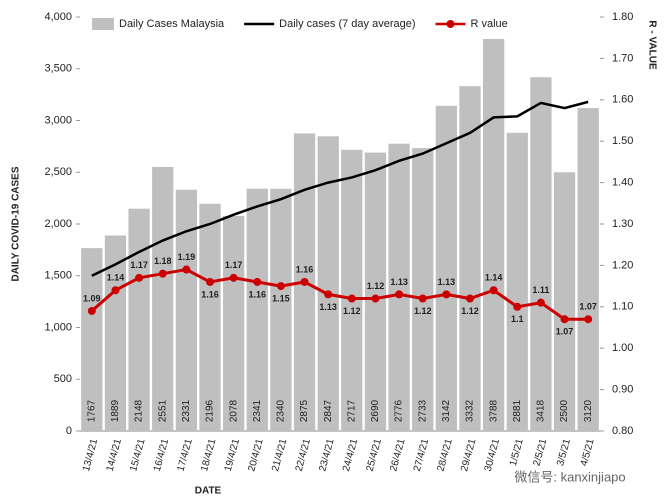 Image resolution: width=666 pixels, height=504 pixels. I want to click on y-tick-label: 2,500, so click(58, 172).